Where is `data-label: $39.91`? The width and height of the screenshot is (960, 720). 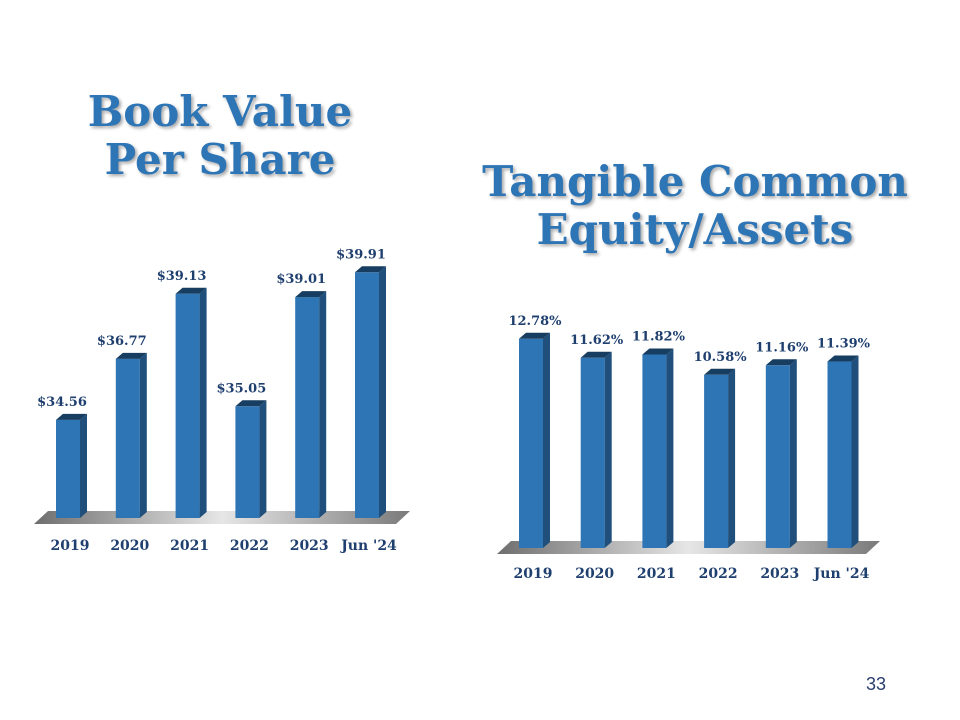 data-label: $39.91 is located at coordinates (361, 254).